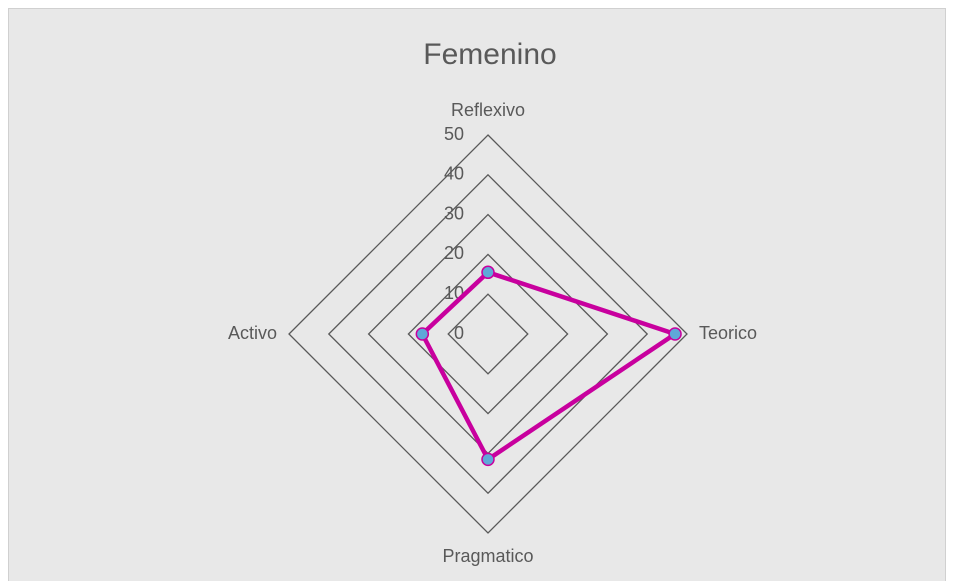 This screenshot has width=954, height=581. What do you see at coordinates (487, 556) in the screenshot?
I see `category-label: Pragmatico` at bounding box center [487, 556].